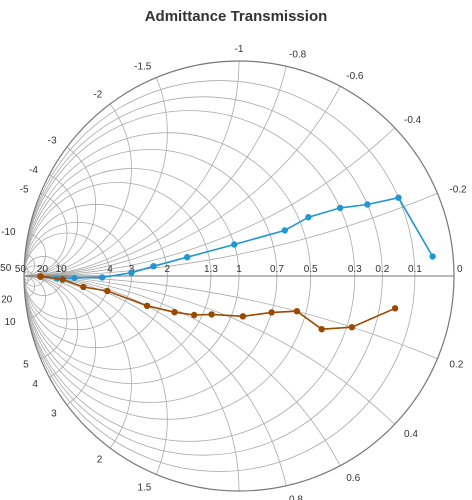  What do you see at coordinates (296, 497) in the screenshot?
I see `reactance-tick-label-lower: 0.8` at bounding box center [296, 497].